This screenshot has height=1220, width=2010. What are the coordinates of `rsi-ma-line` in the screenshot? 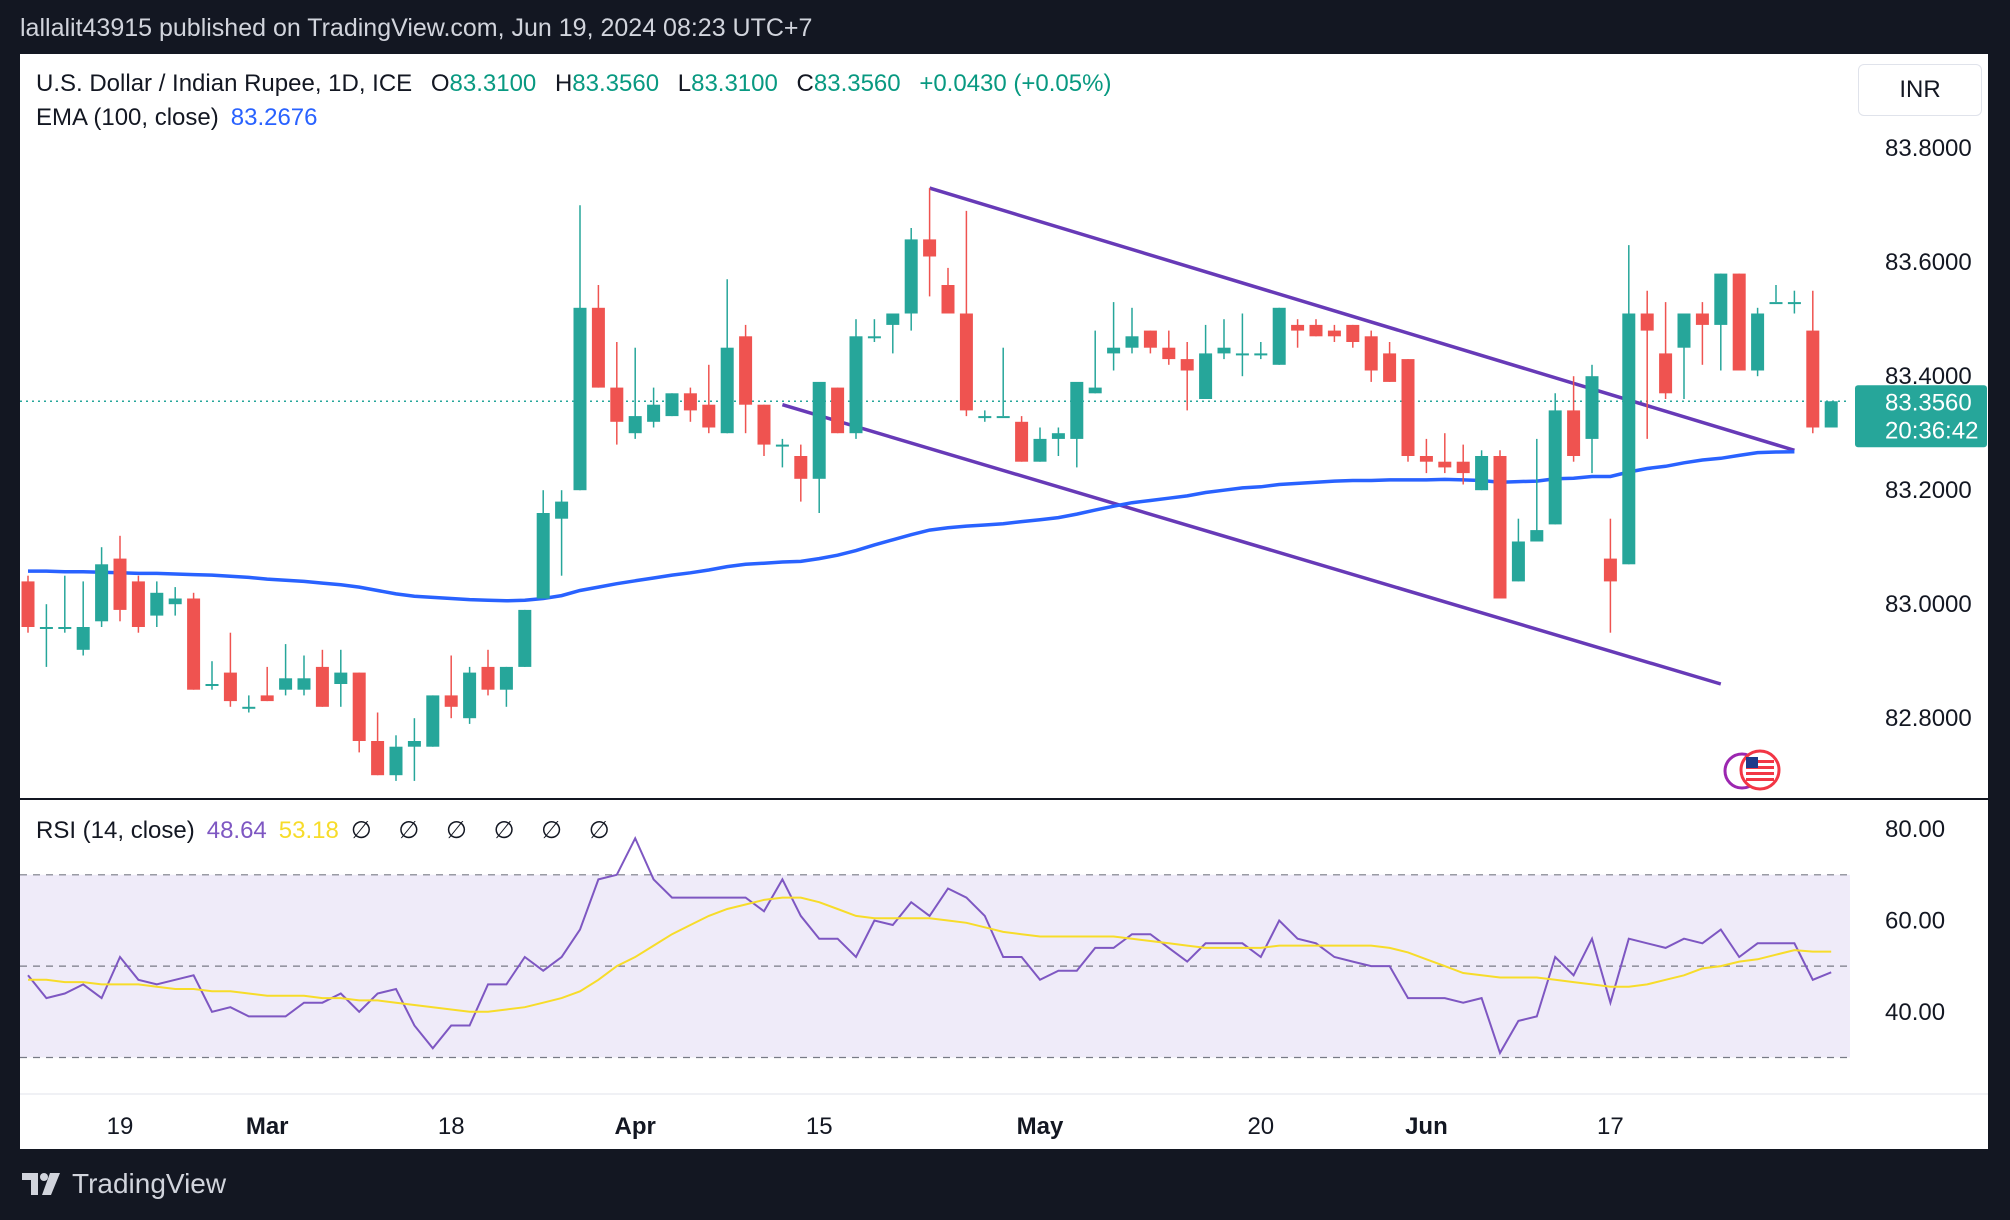 It's located at (930, 954).